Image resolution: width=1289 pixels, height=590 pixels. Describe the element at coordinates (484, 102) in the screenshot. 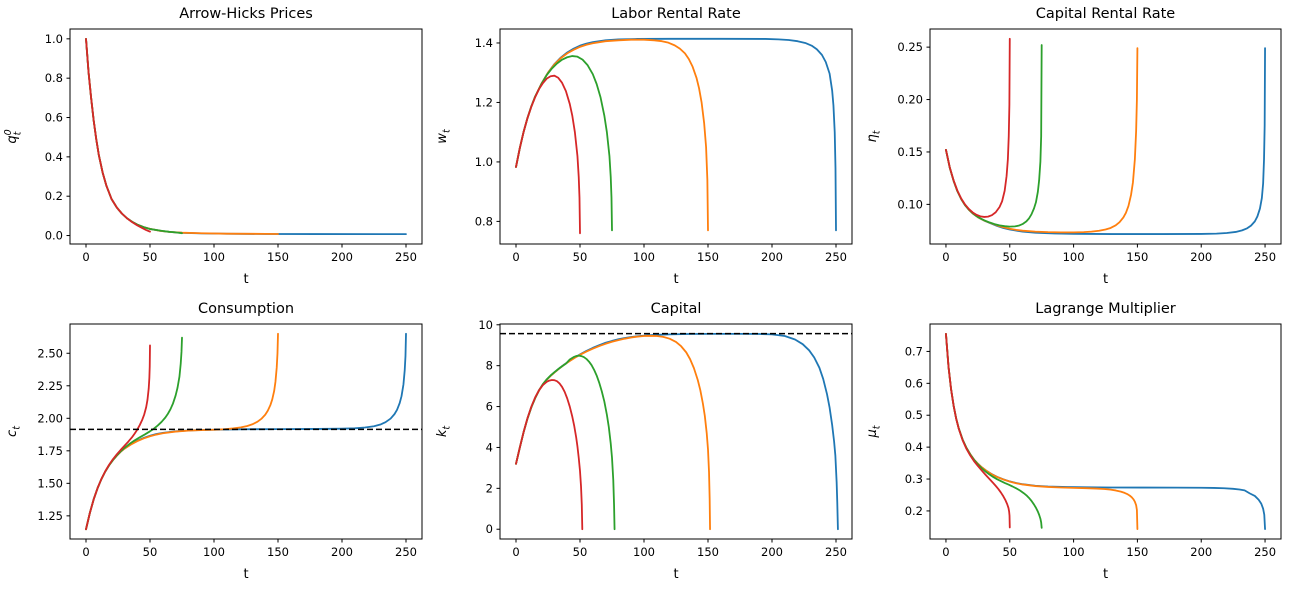

I see `y-tick-label: 1.2` at that location.